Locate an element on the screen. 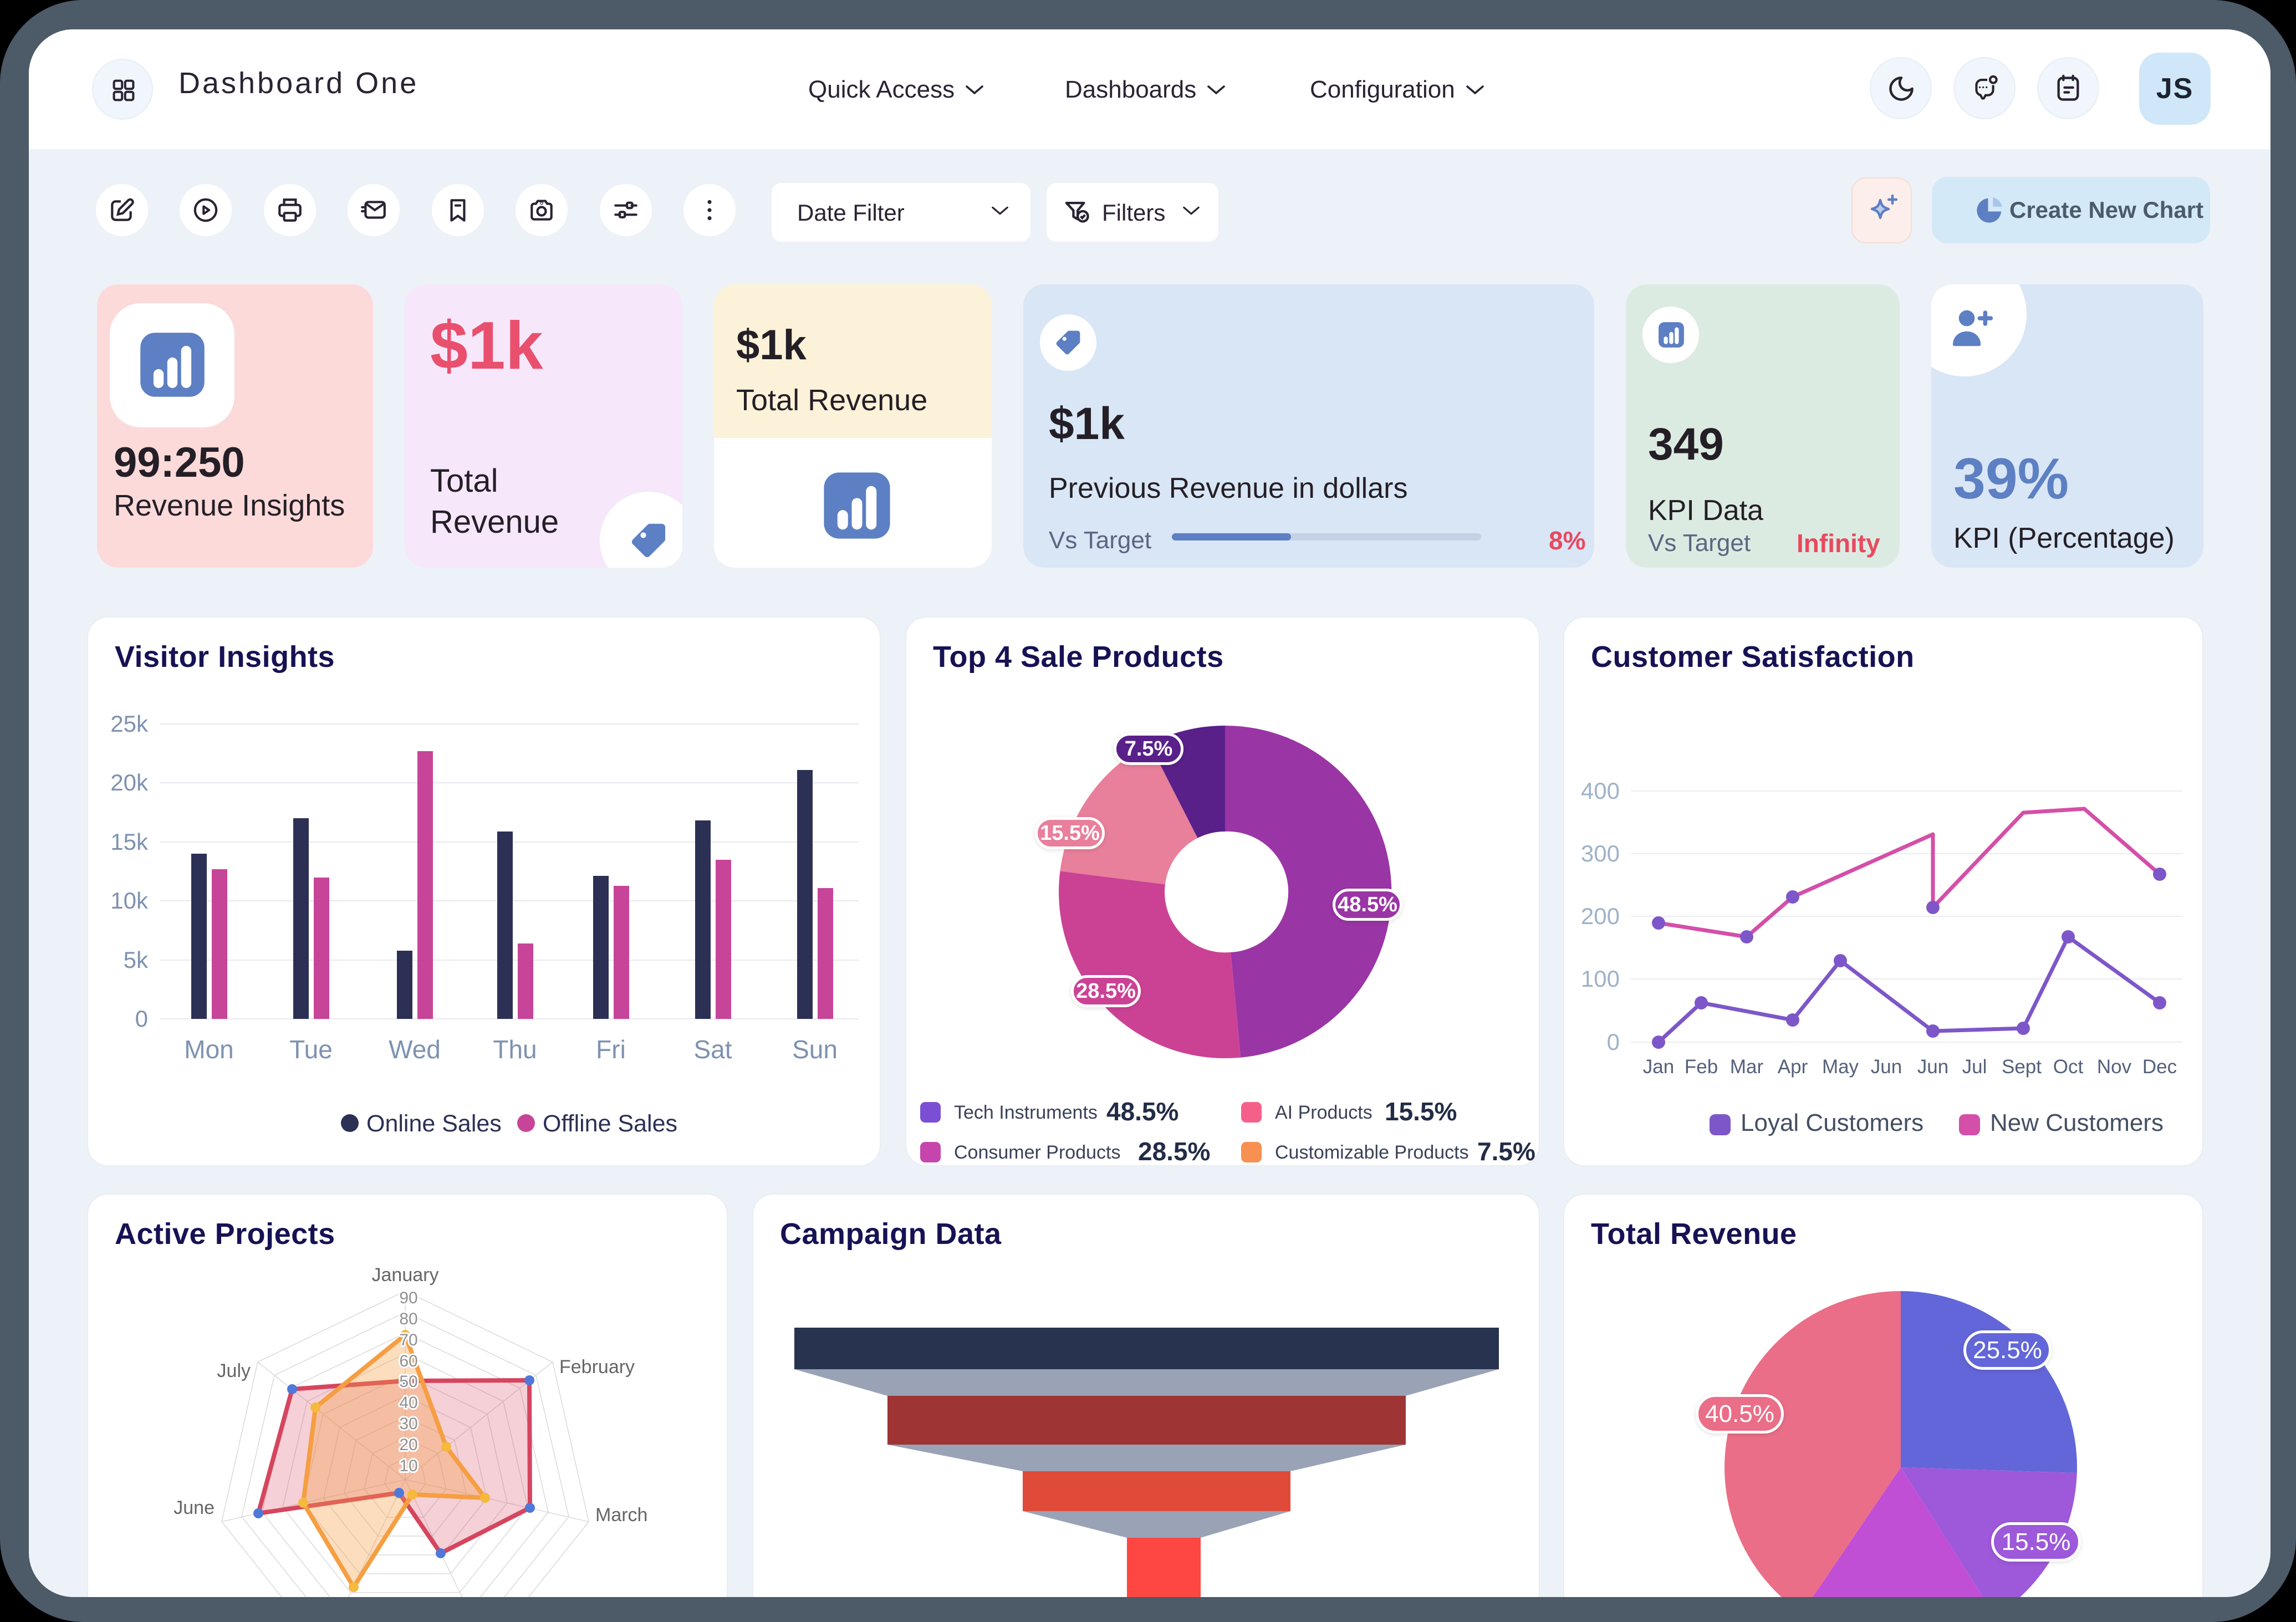 This screenshot has height=1622, width=2296. svg-text: Dec is located at coordinates (2159, 1067).